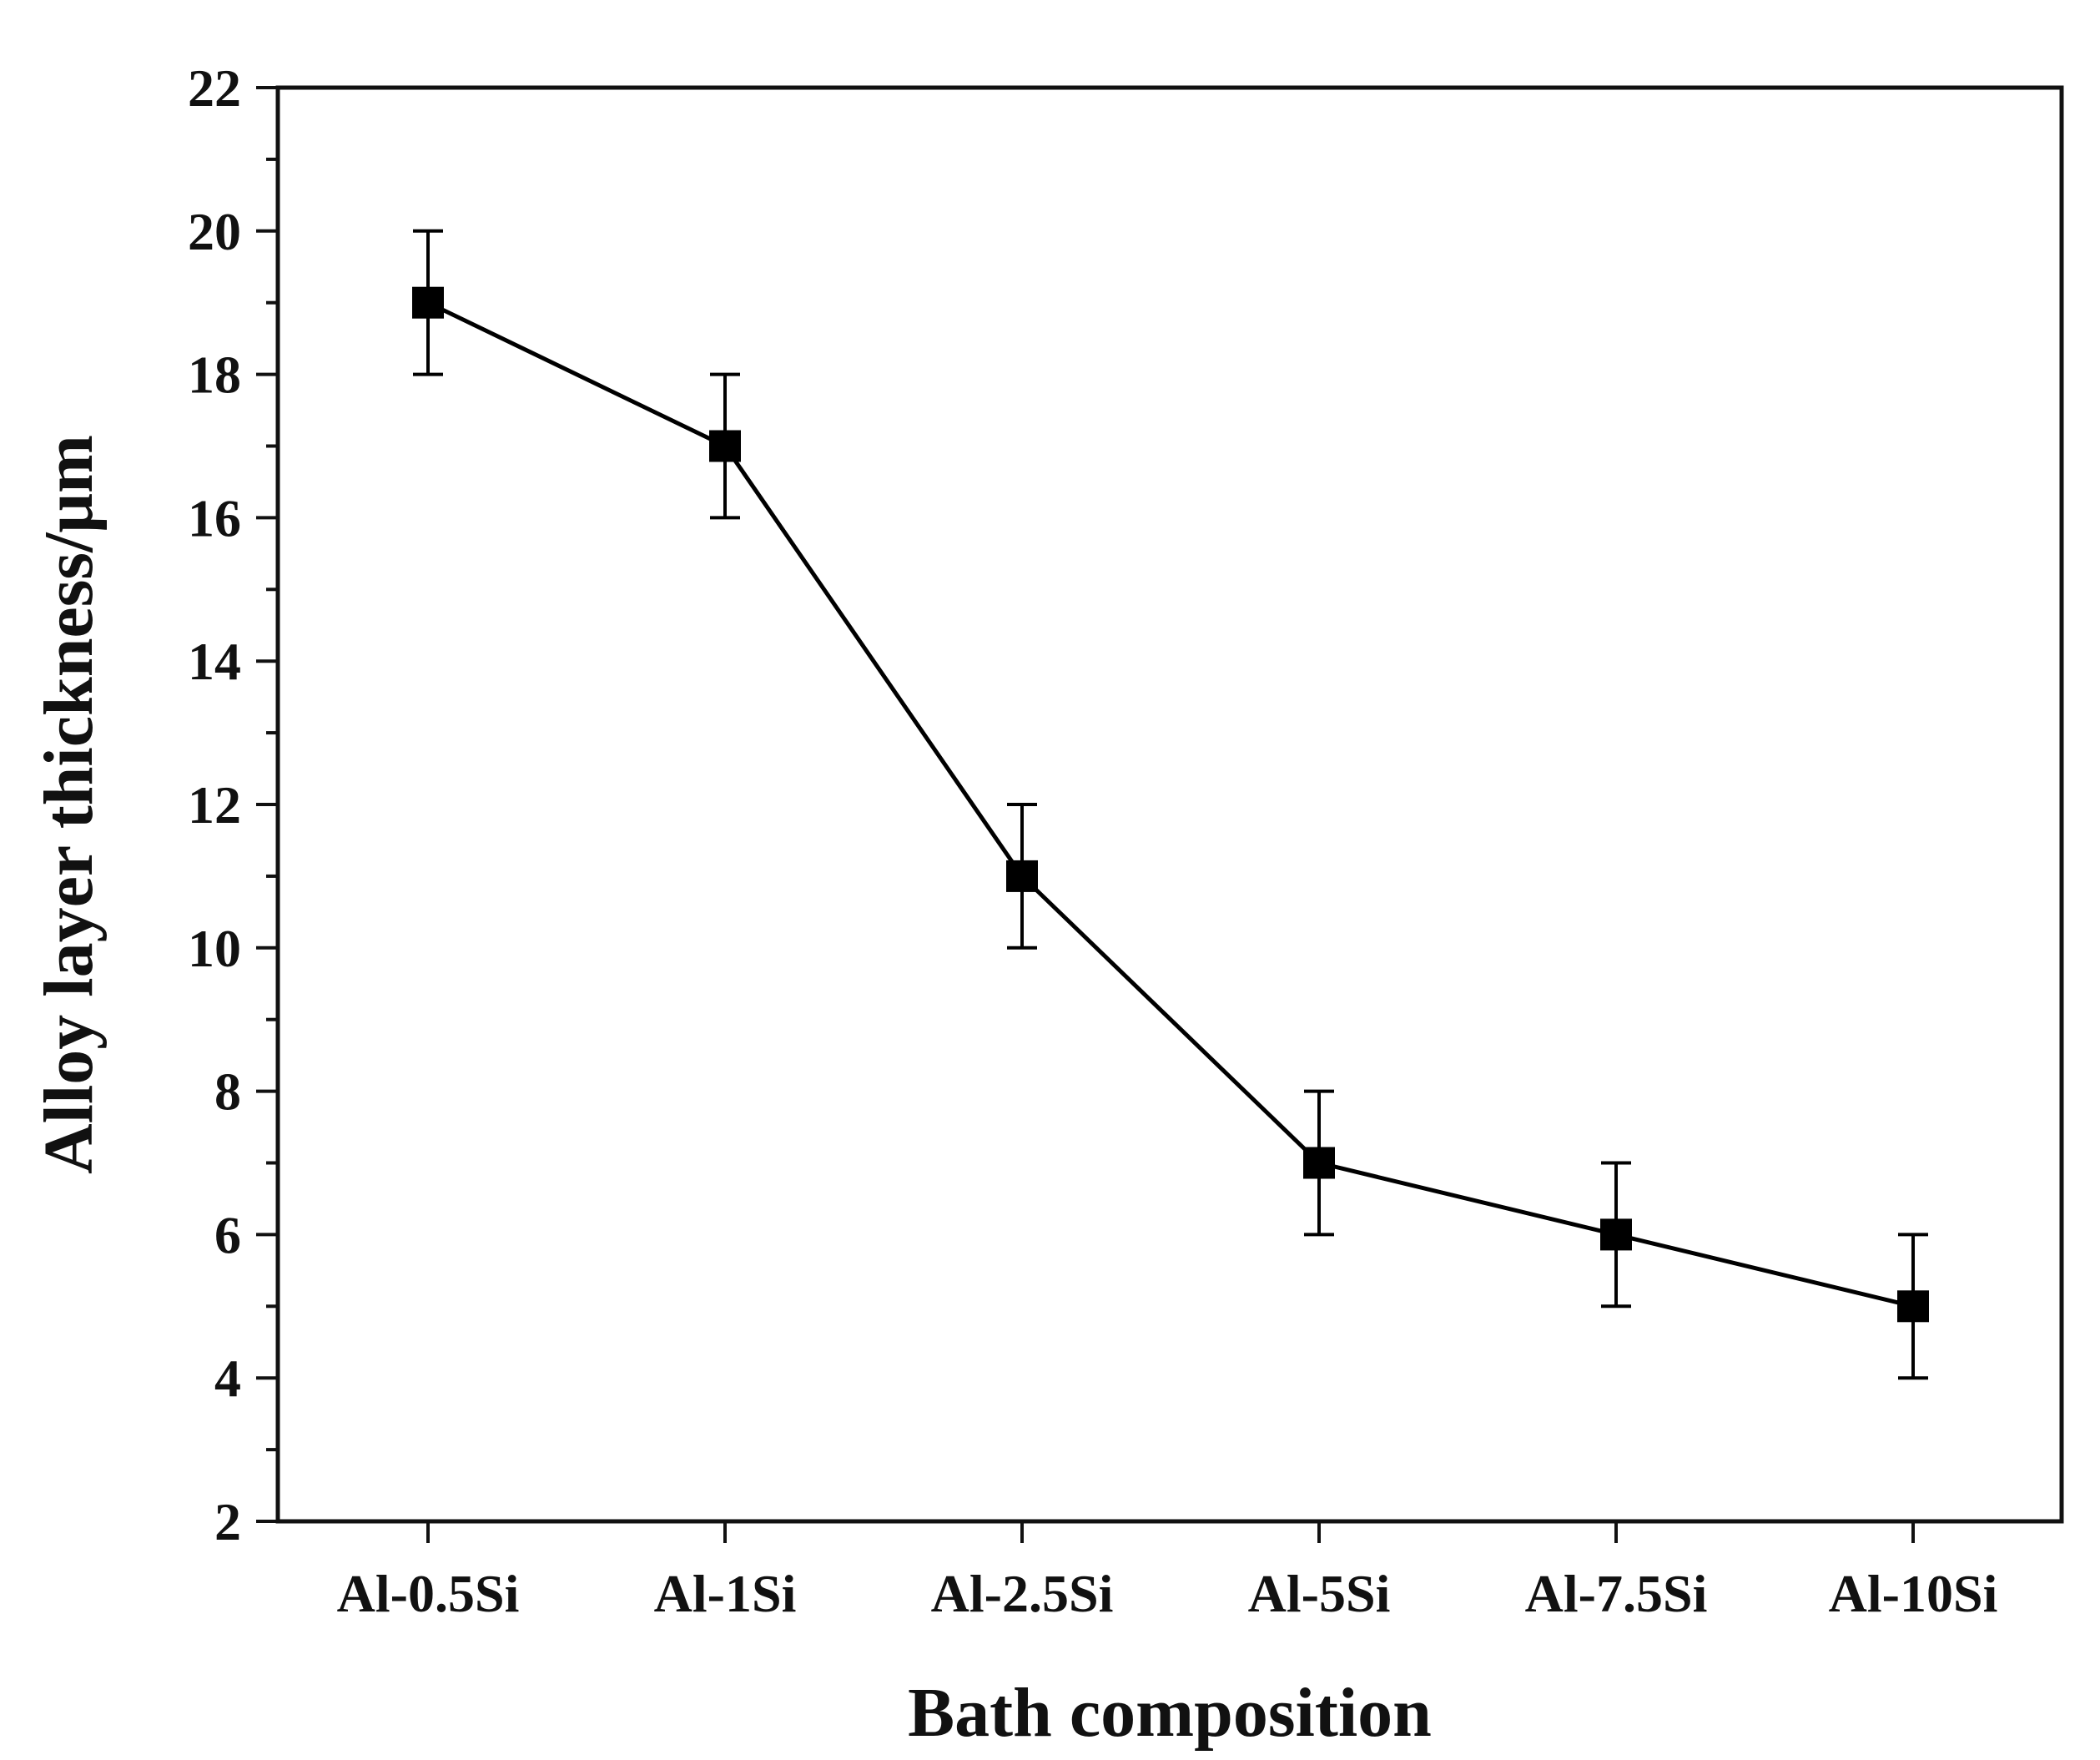 The image size is (2100, 1760). What do you see at coordinates (1319, 1593) in the screenshot?
I see `x-tick-label: Al-5Si` at bounding box center [1319, 1593].